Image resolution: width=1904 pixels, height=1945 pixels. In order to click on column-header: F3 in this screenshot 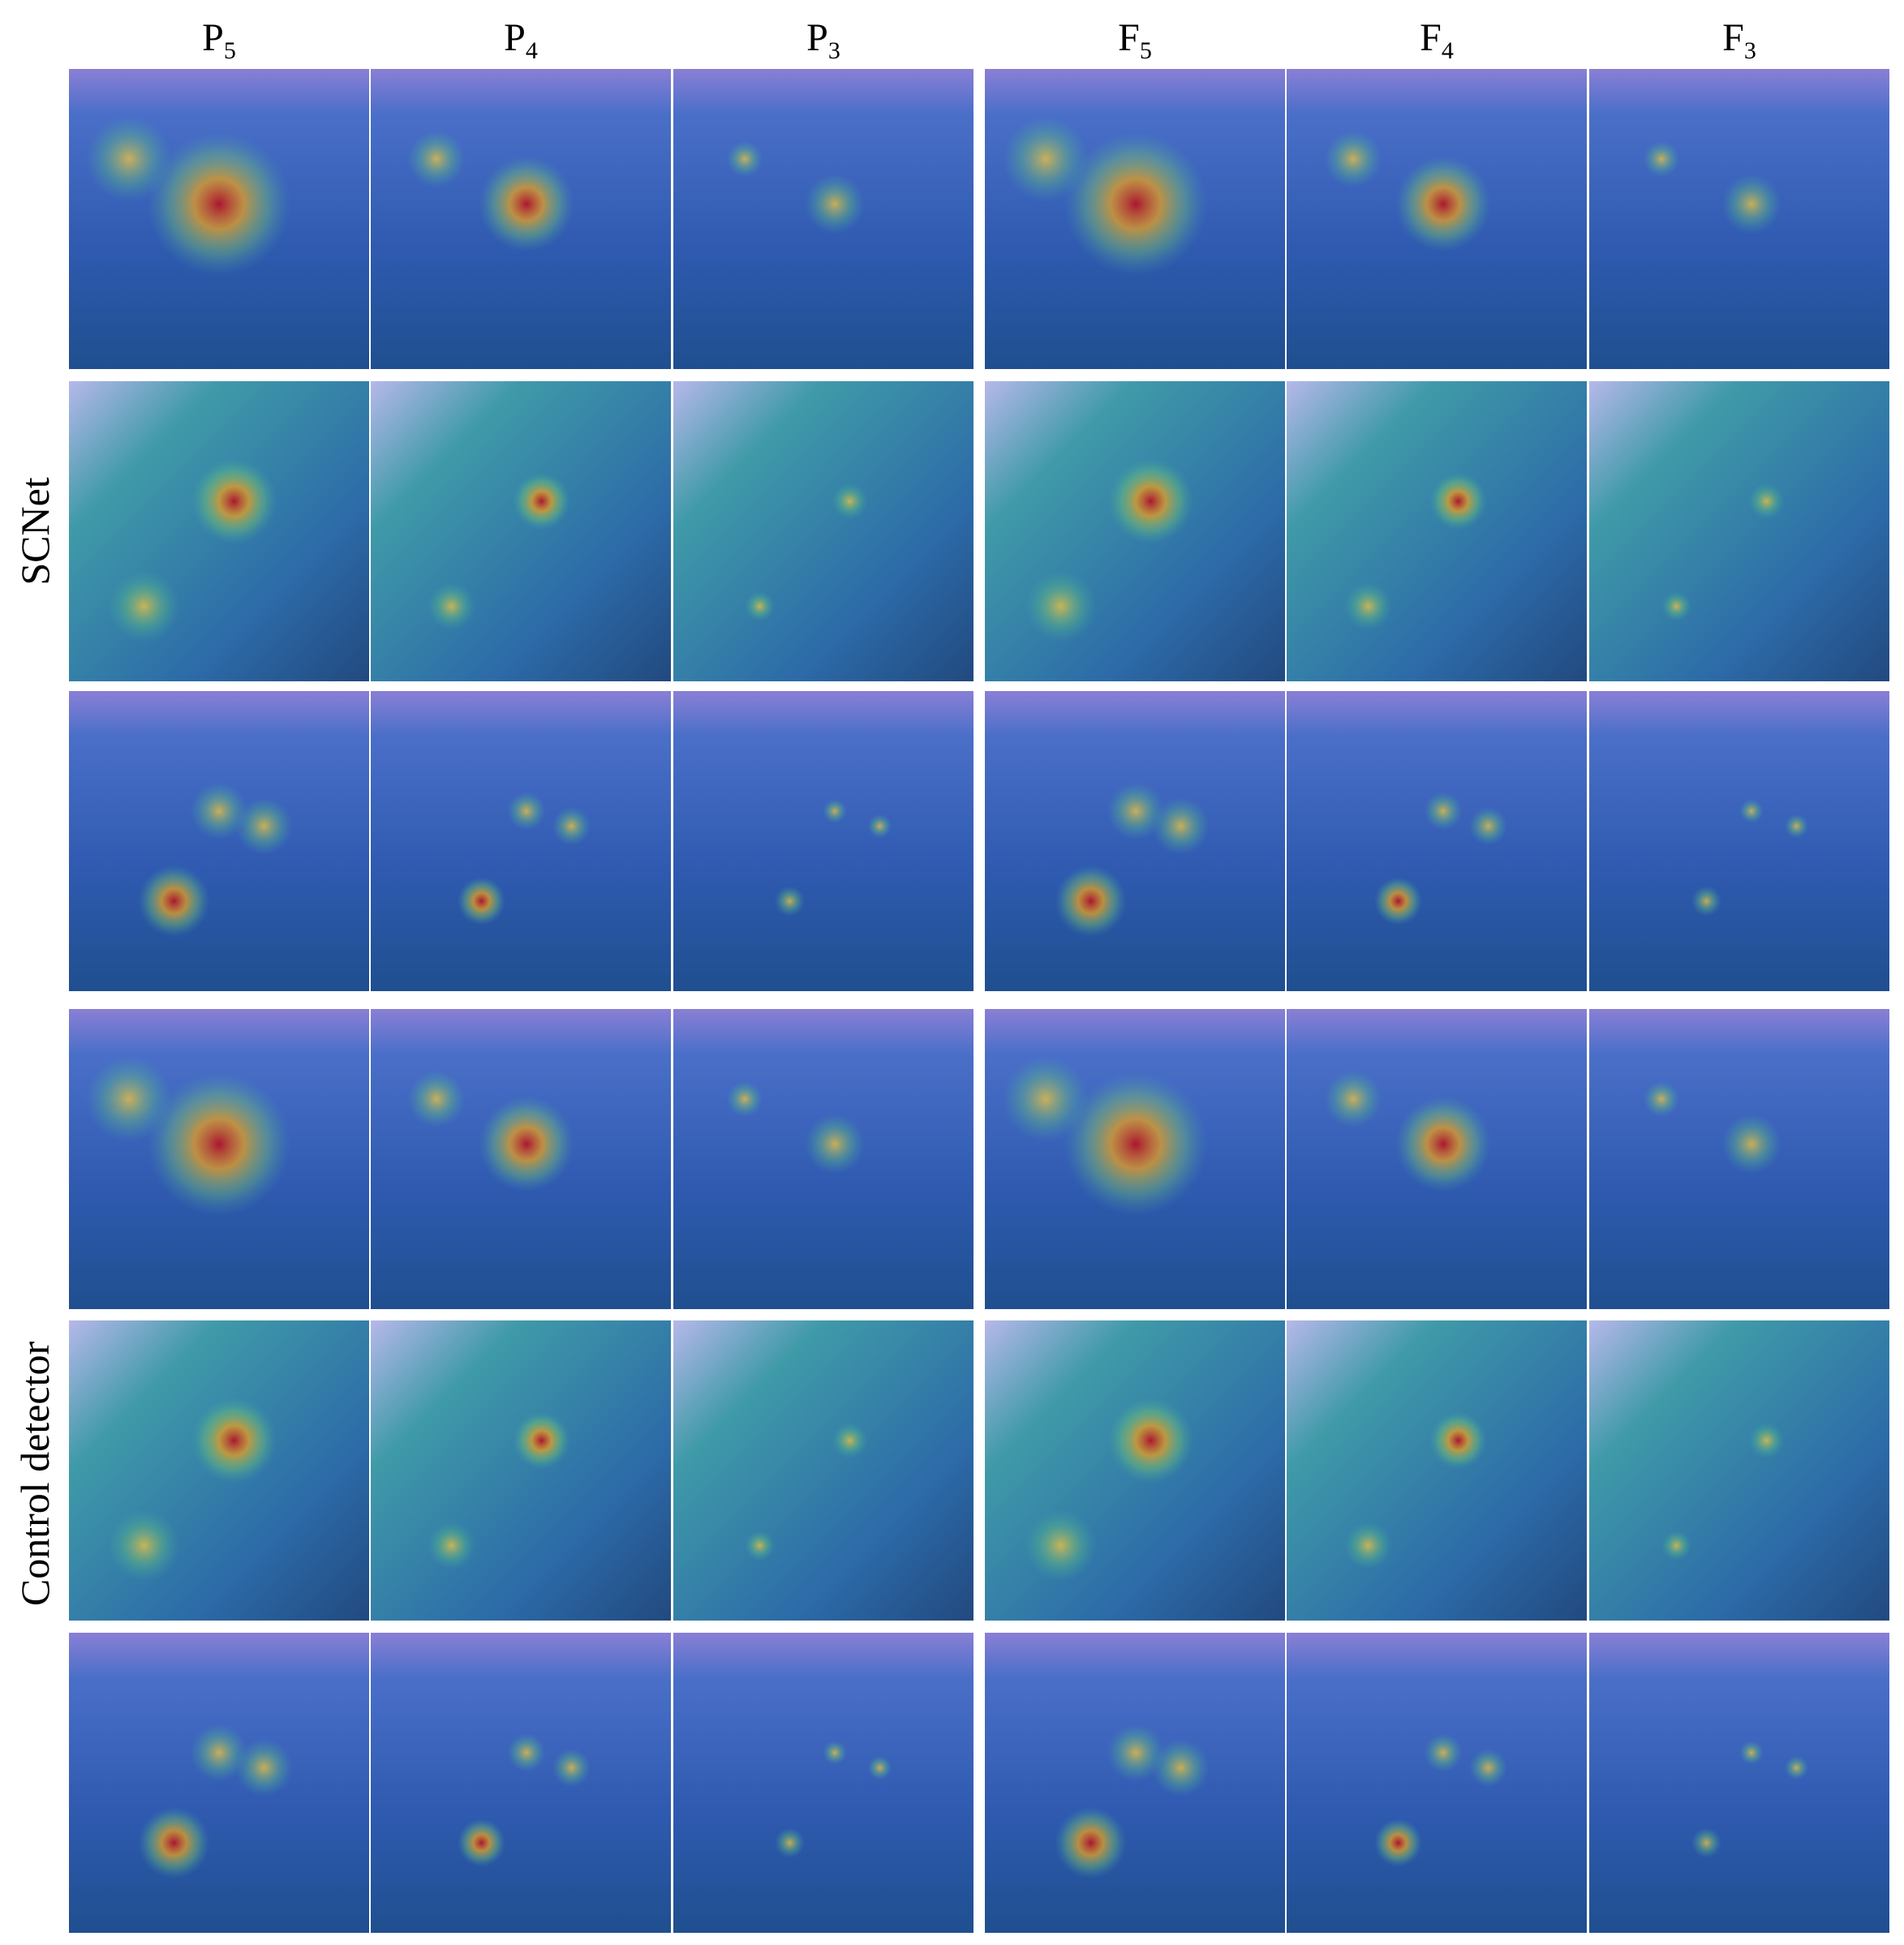, I will do `click(1739, 40)`.